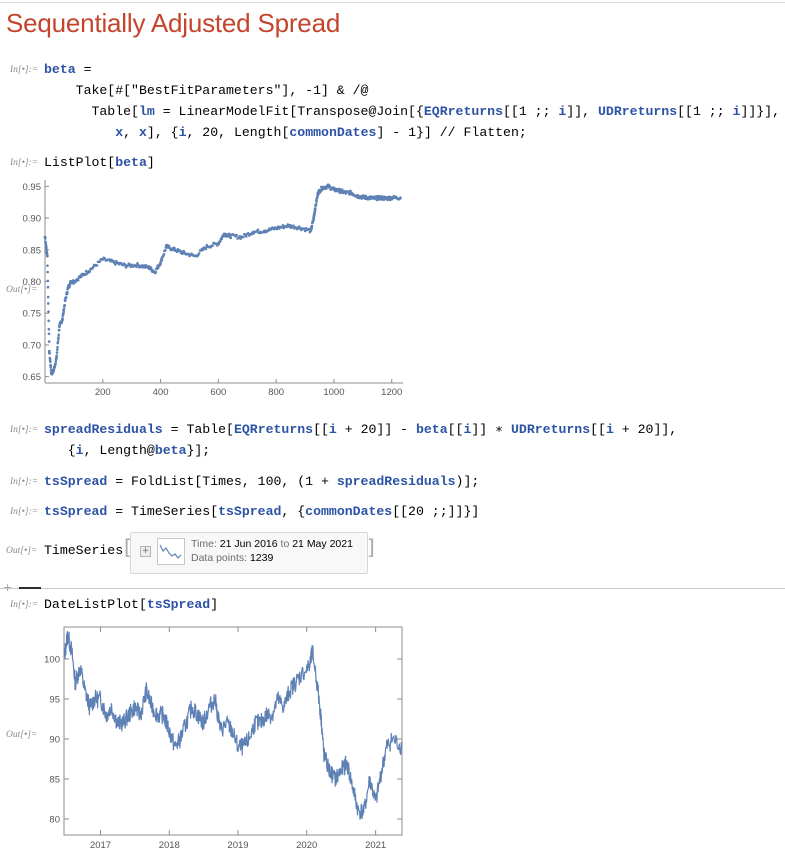  What do you see at coordinates (80, 162) in the screenshot?
I see `code-token: ListPlot[` at bounding box center [80, 162].